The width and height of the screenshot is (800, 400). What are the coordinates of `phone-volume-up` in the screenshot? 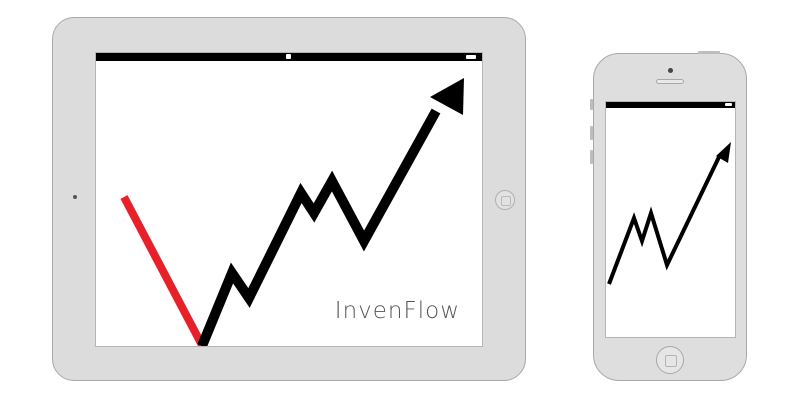 It's located at (591, 133).